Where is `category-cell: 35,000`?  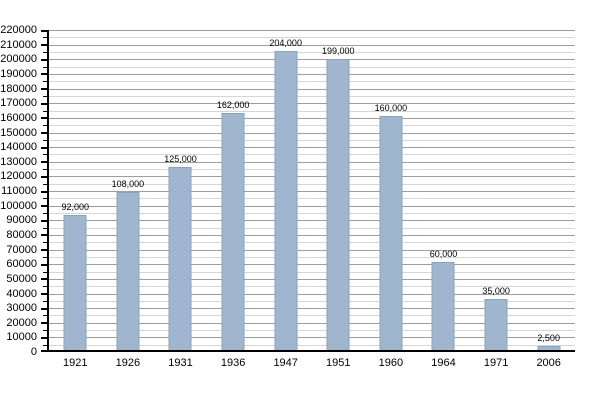
category-cell: 35,000 is located at coordinates (496, 190).